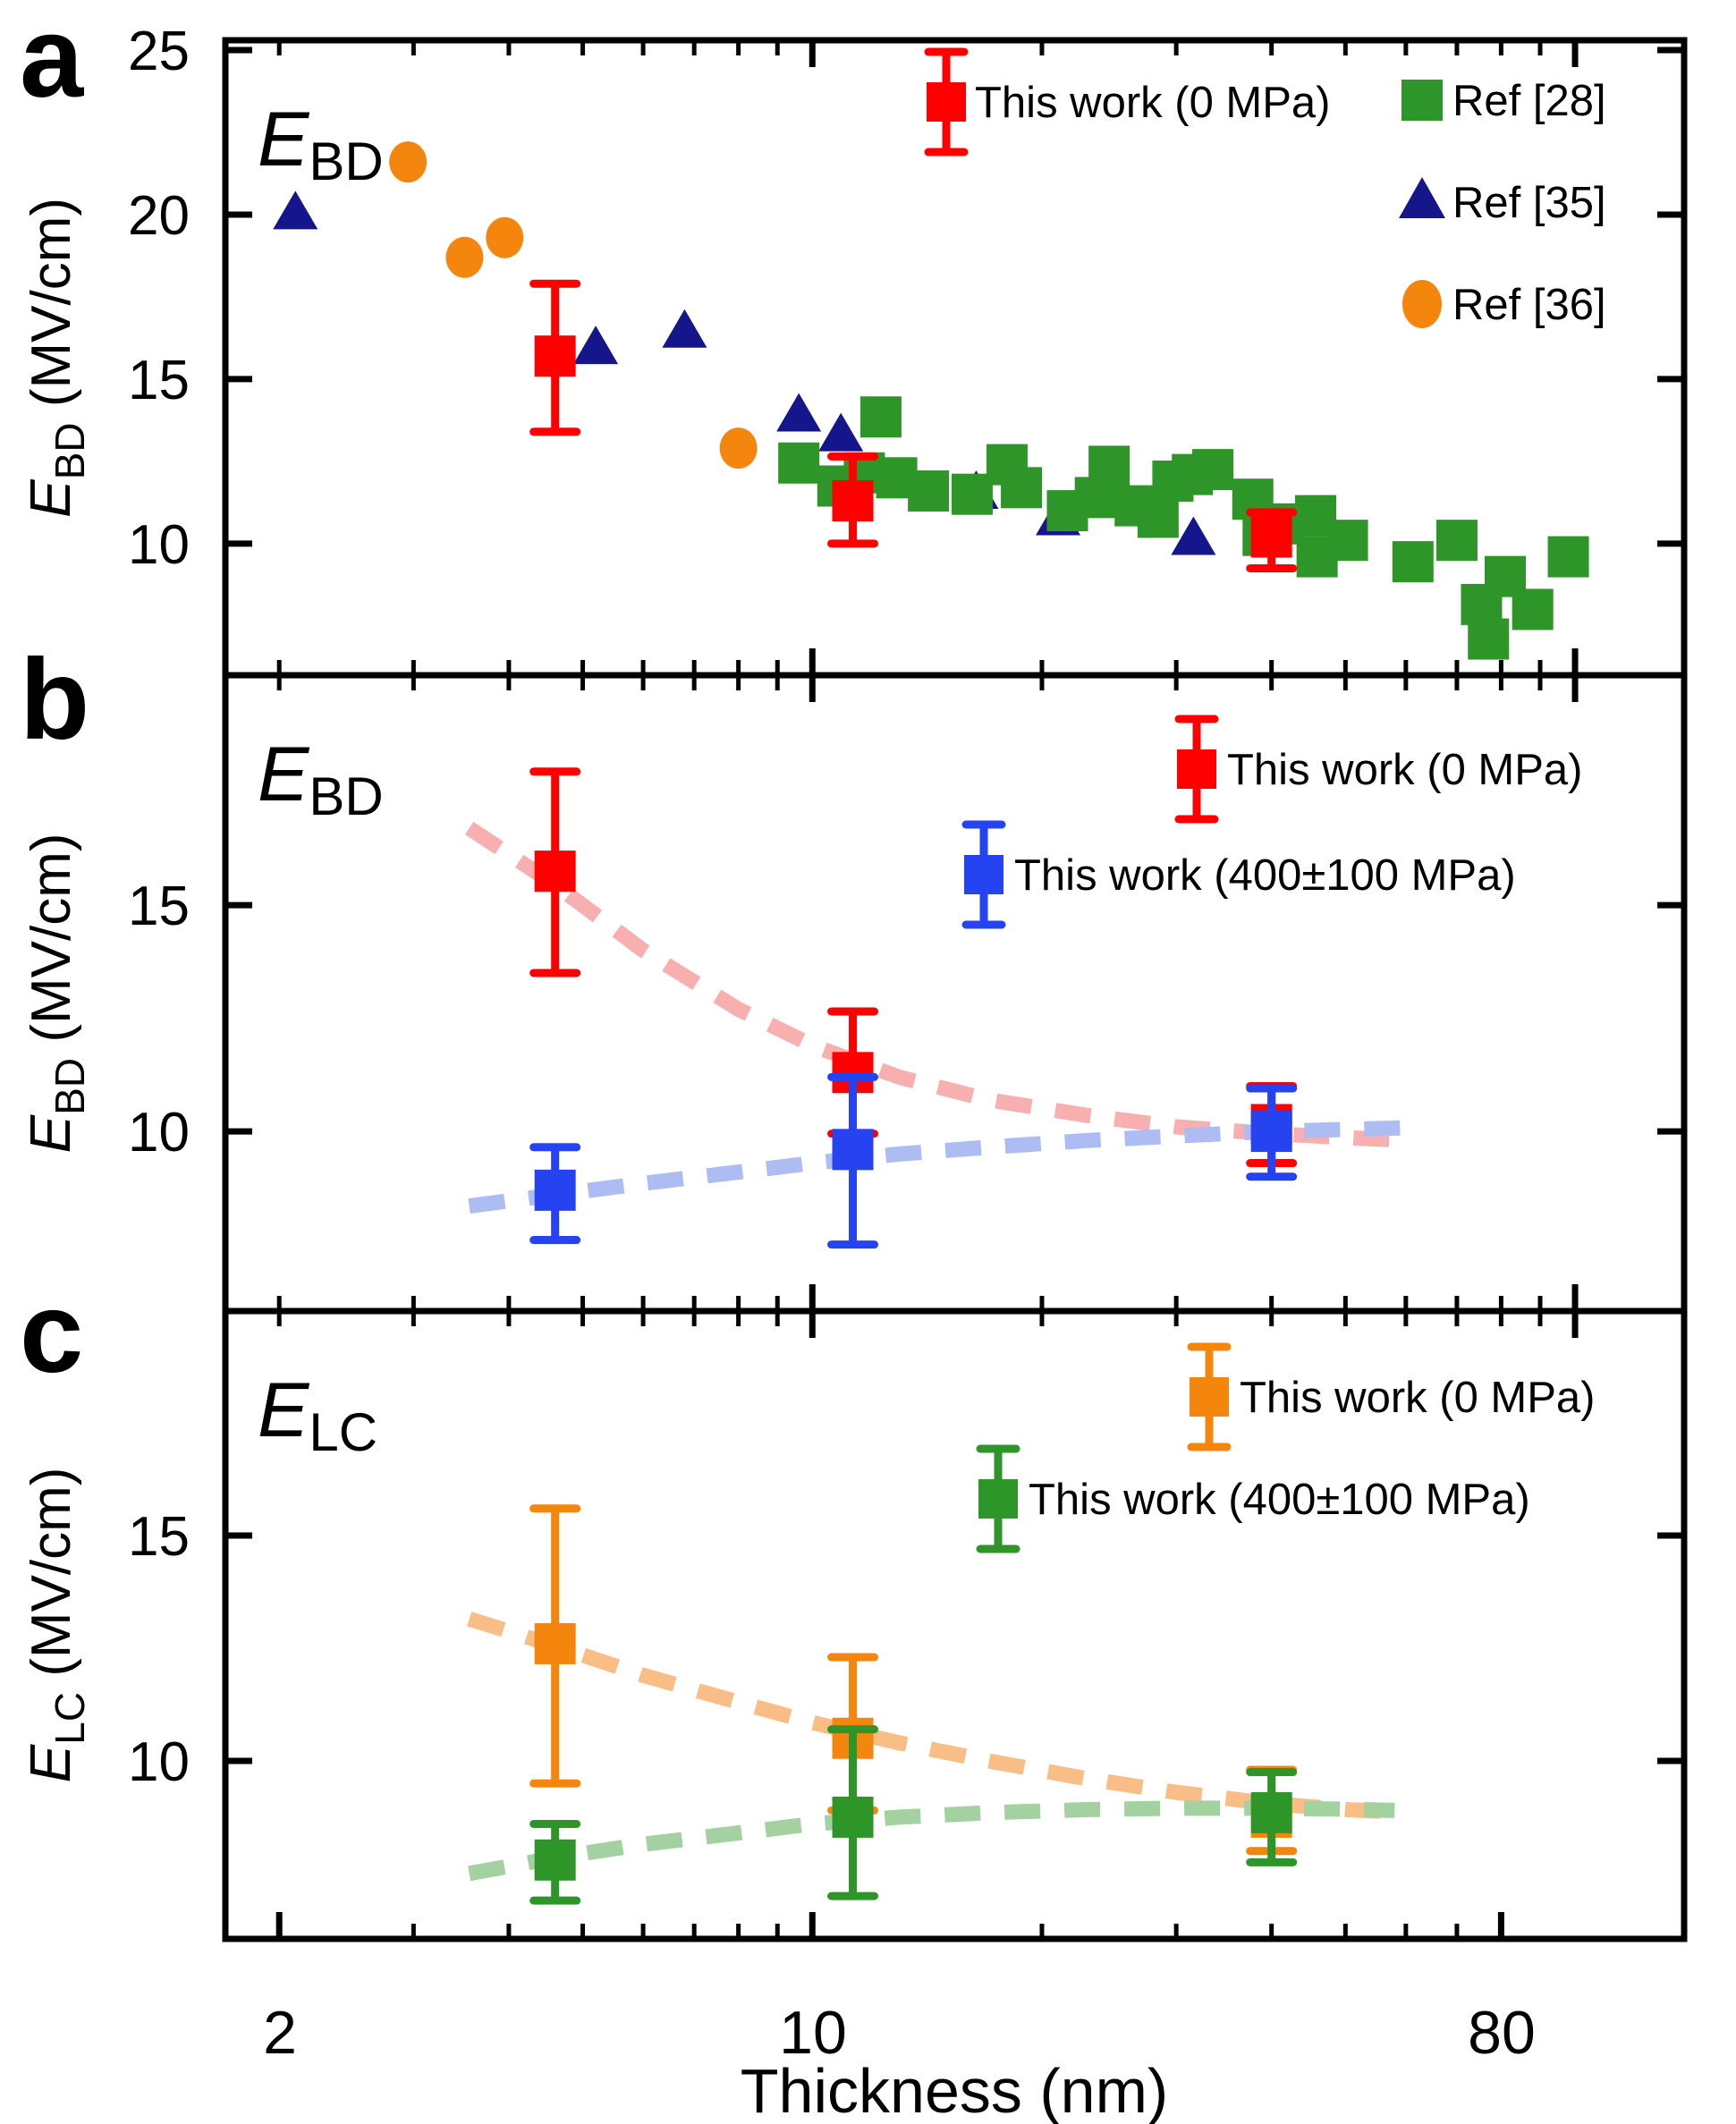  Describe the element at coordinates (954, 2090) in the screenshot. I see `x-axis-title: Thickness (nm)` at that location.